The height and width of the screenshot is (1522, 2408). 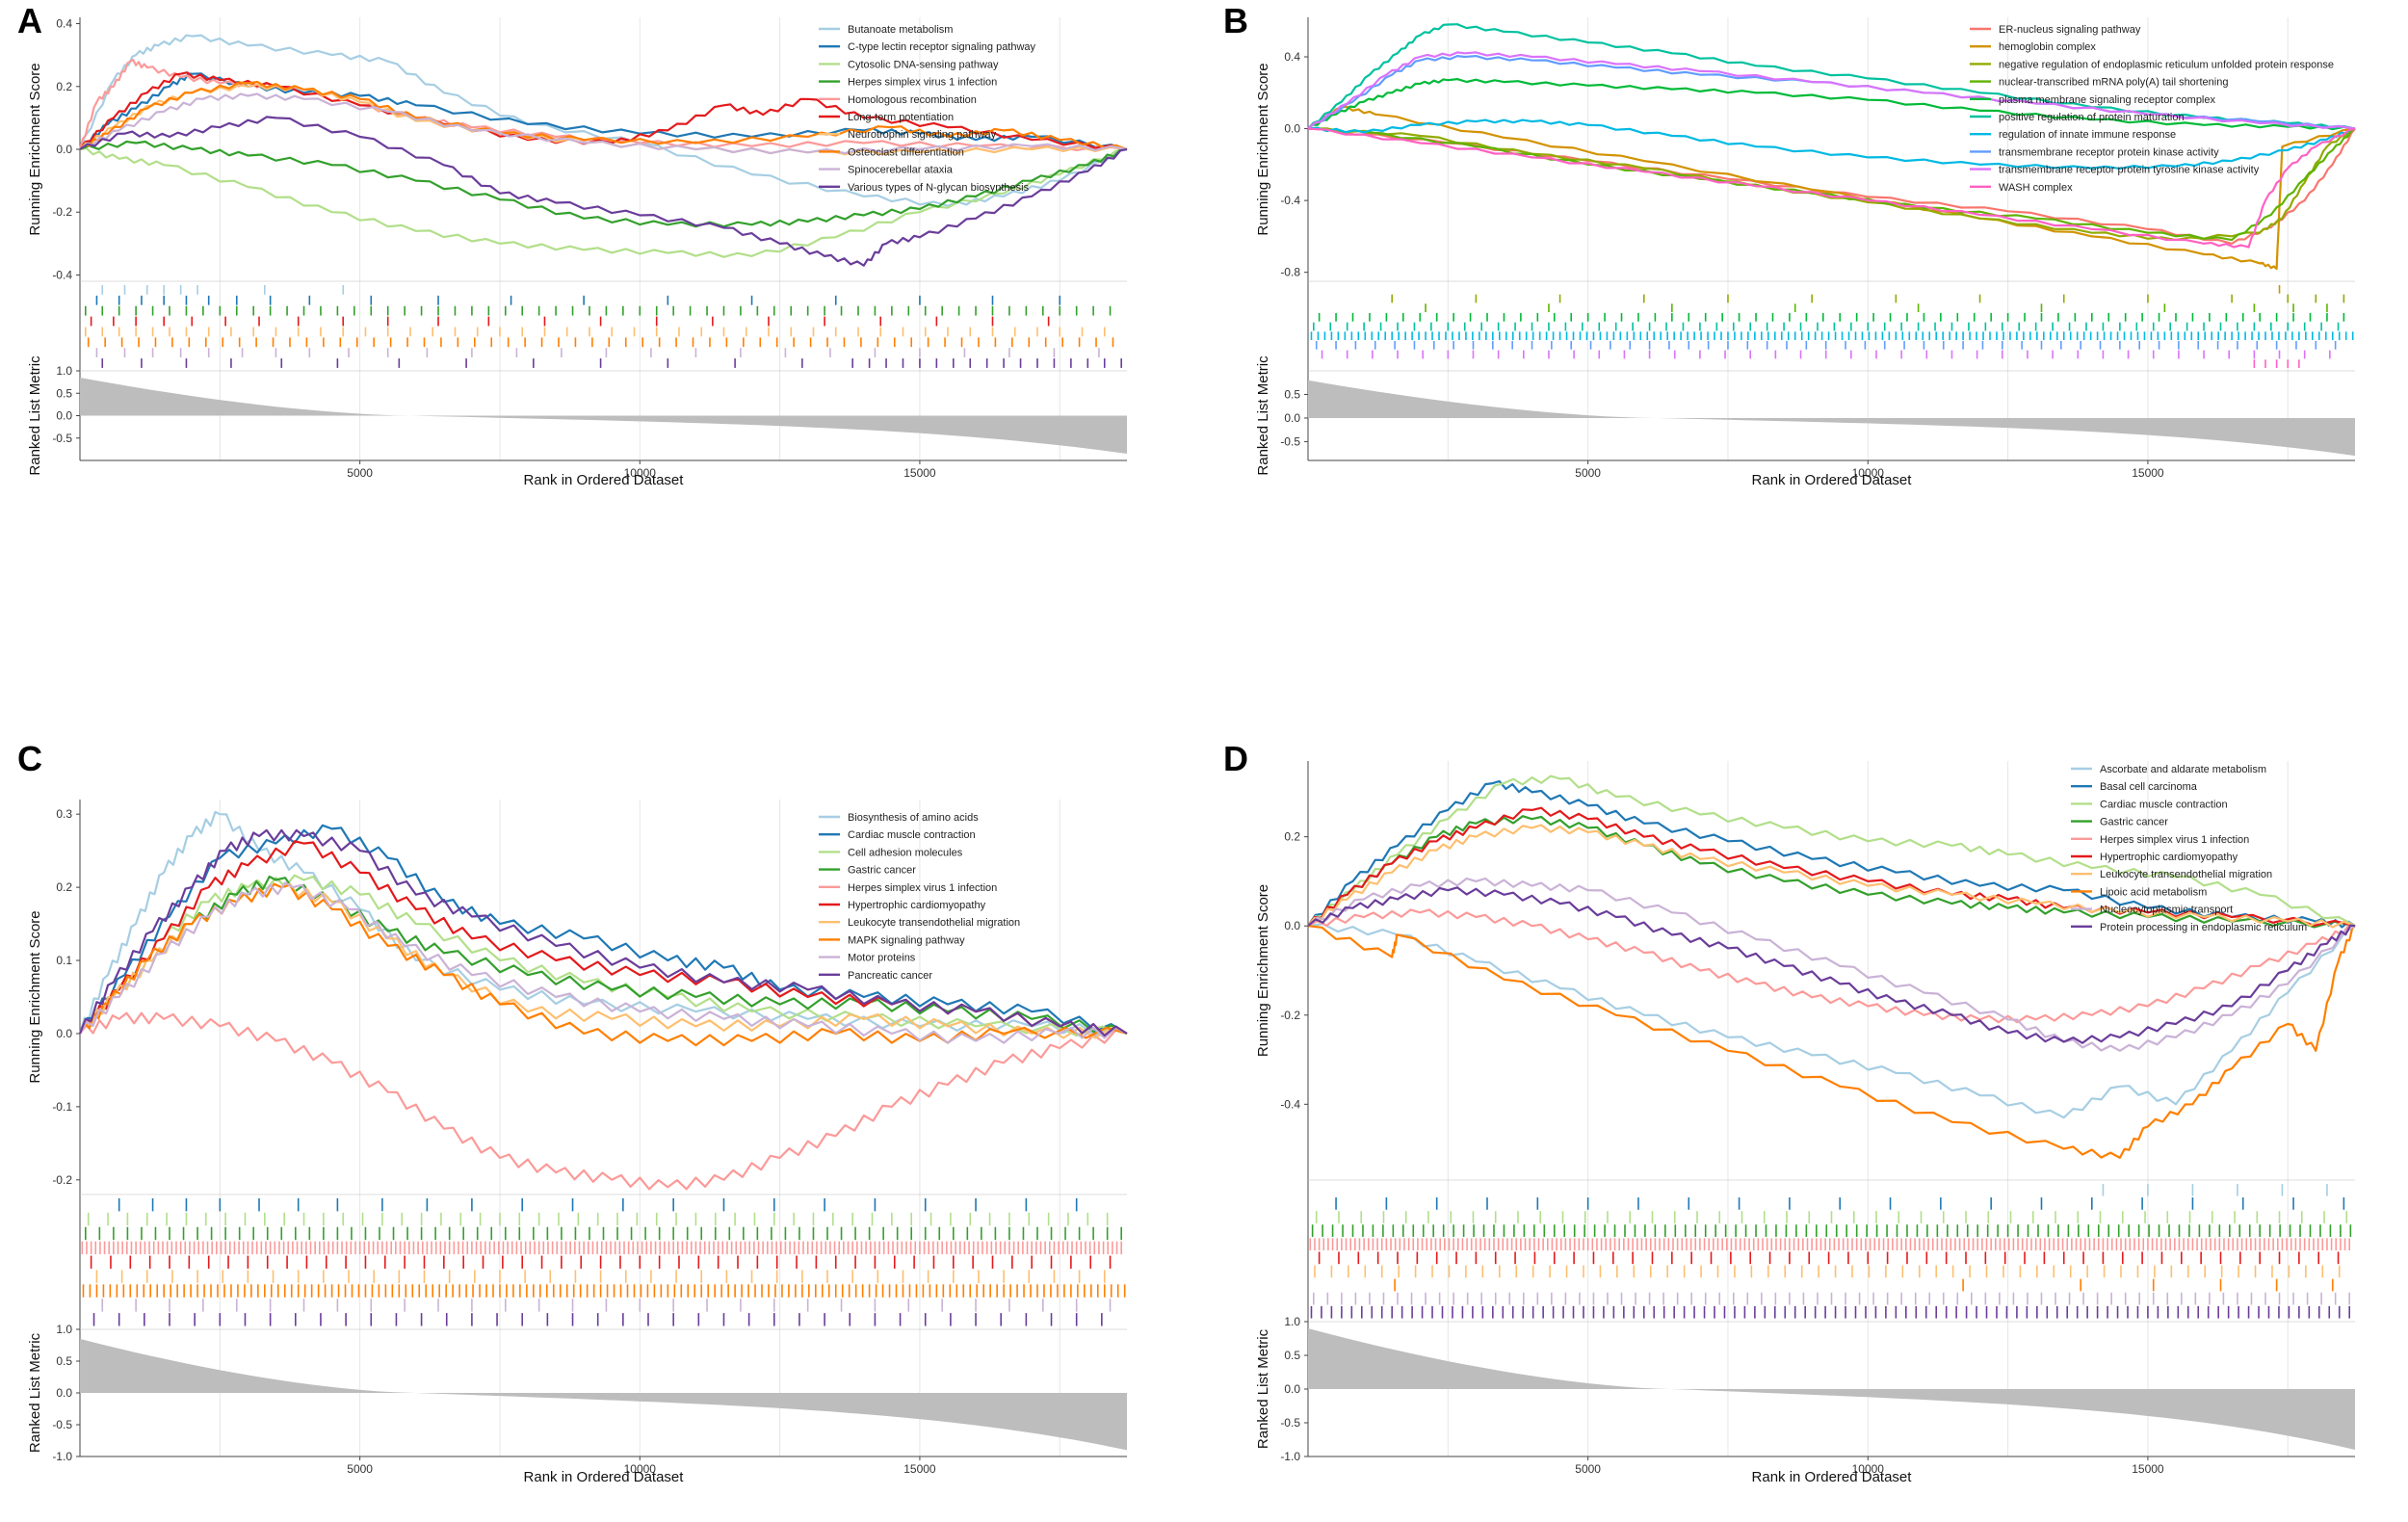 What do you see at coordinates (64, 814) in the screenshot?
I see `es-tick-label: 0.3` at bounding box center [64, 814].